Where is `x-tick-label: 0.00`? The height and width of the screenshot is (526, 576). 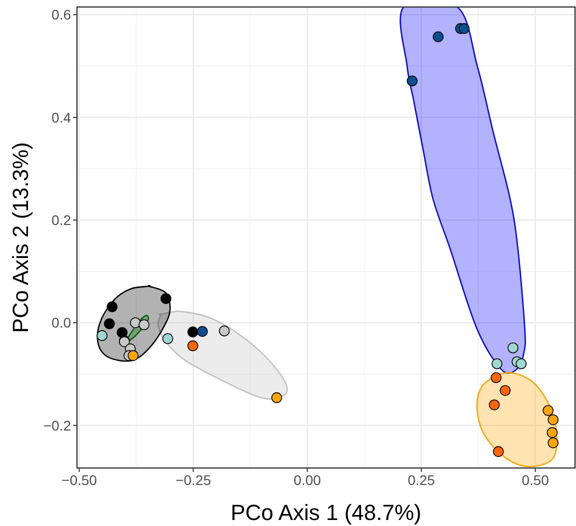 x-tick-label: 0.00 is located at coordinates (308, 480).